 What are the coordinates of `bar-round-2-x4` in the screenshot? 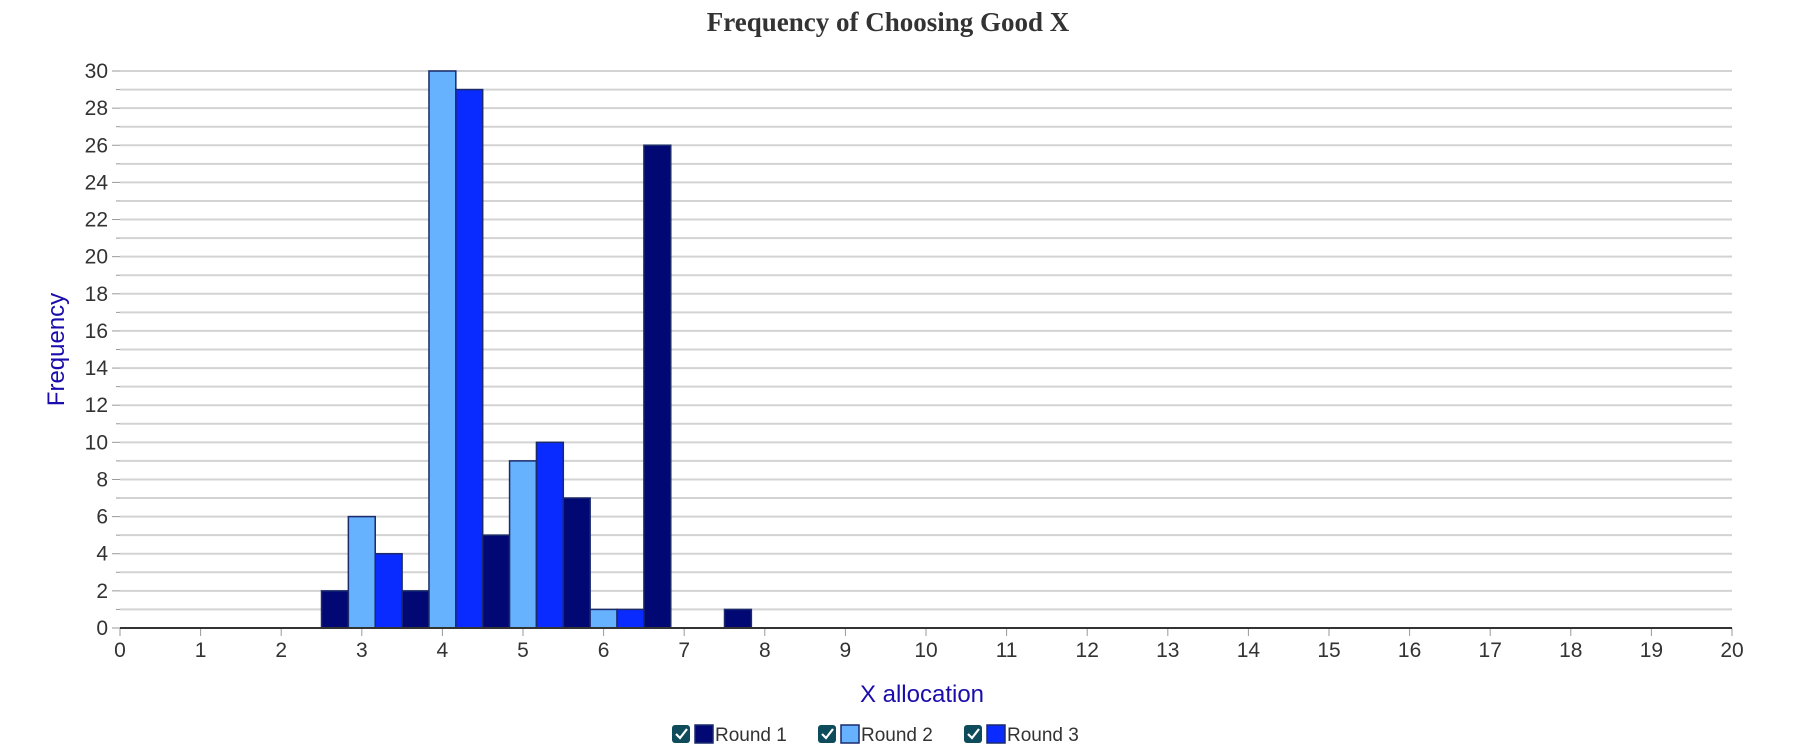 It's located at (442, 349).